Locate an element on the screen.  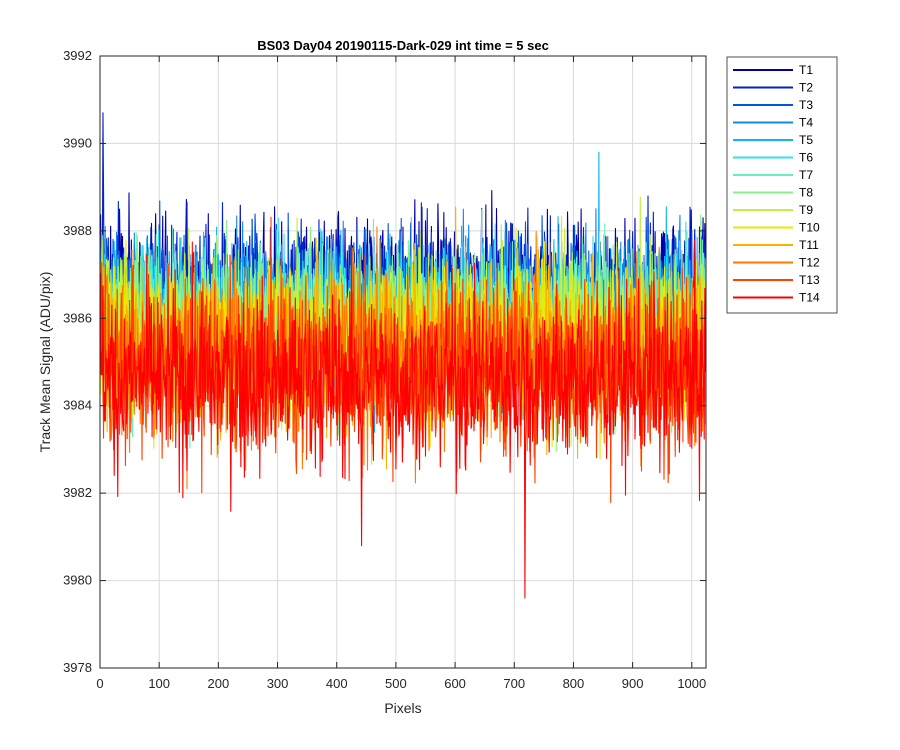
x-tick-label: 100 is located at coordinates (159, 683).